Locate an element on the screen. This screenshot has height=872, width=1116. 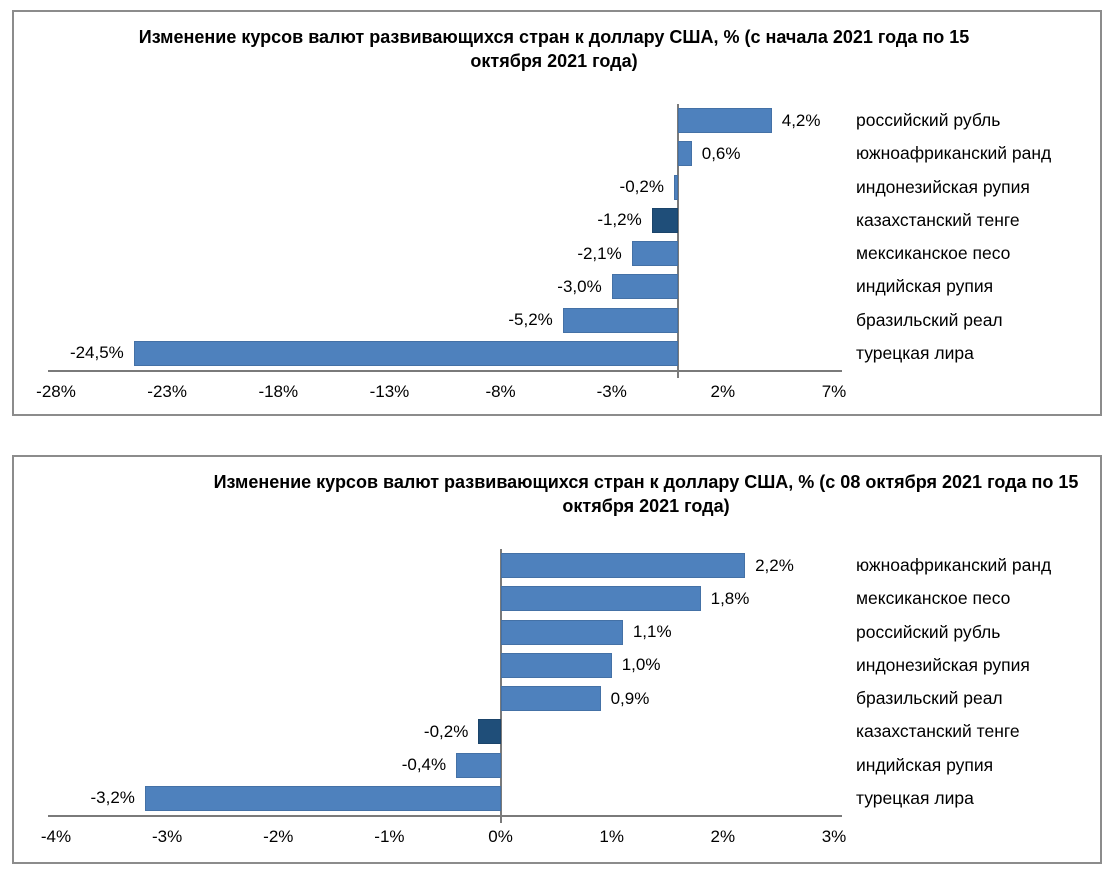
x-tick-label: -23% is located at coordinates (167, 391).